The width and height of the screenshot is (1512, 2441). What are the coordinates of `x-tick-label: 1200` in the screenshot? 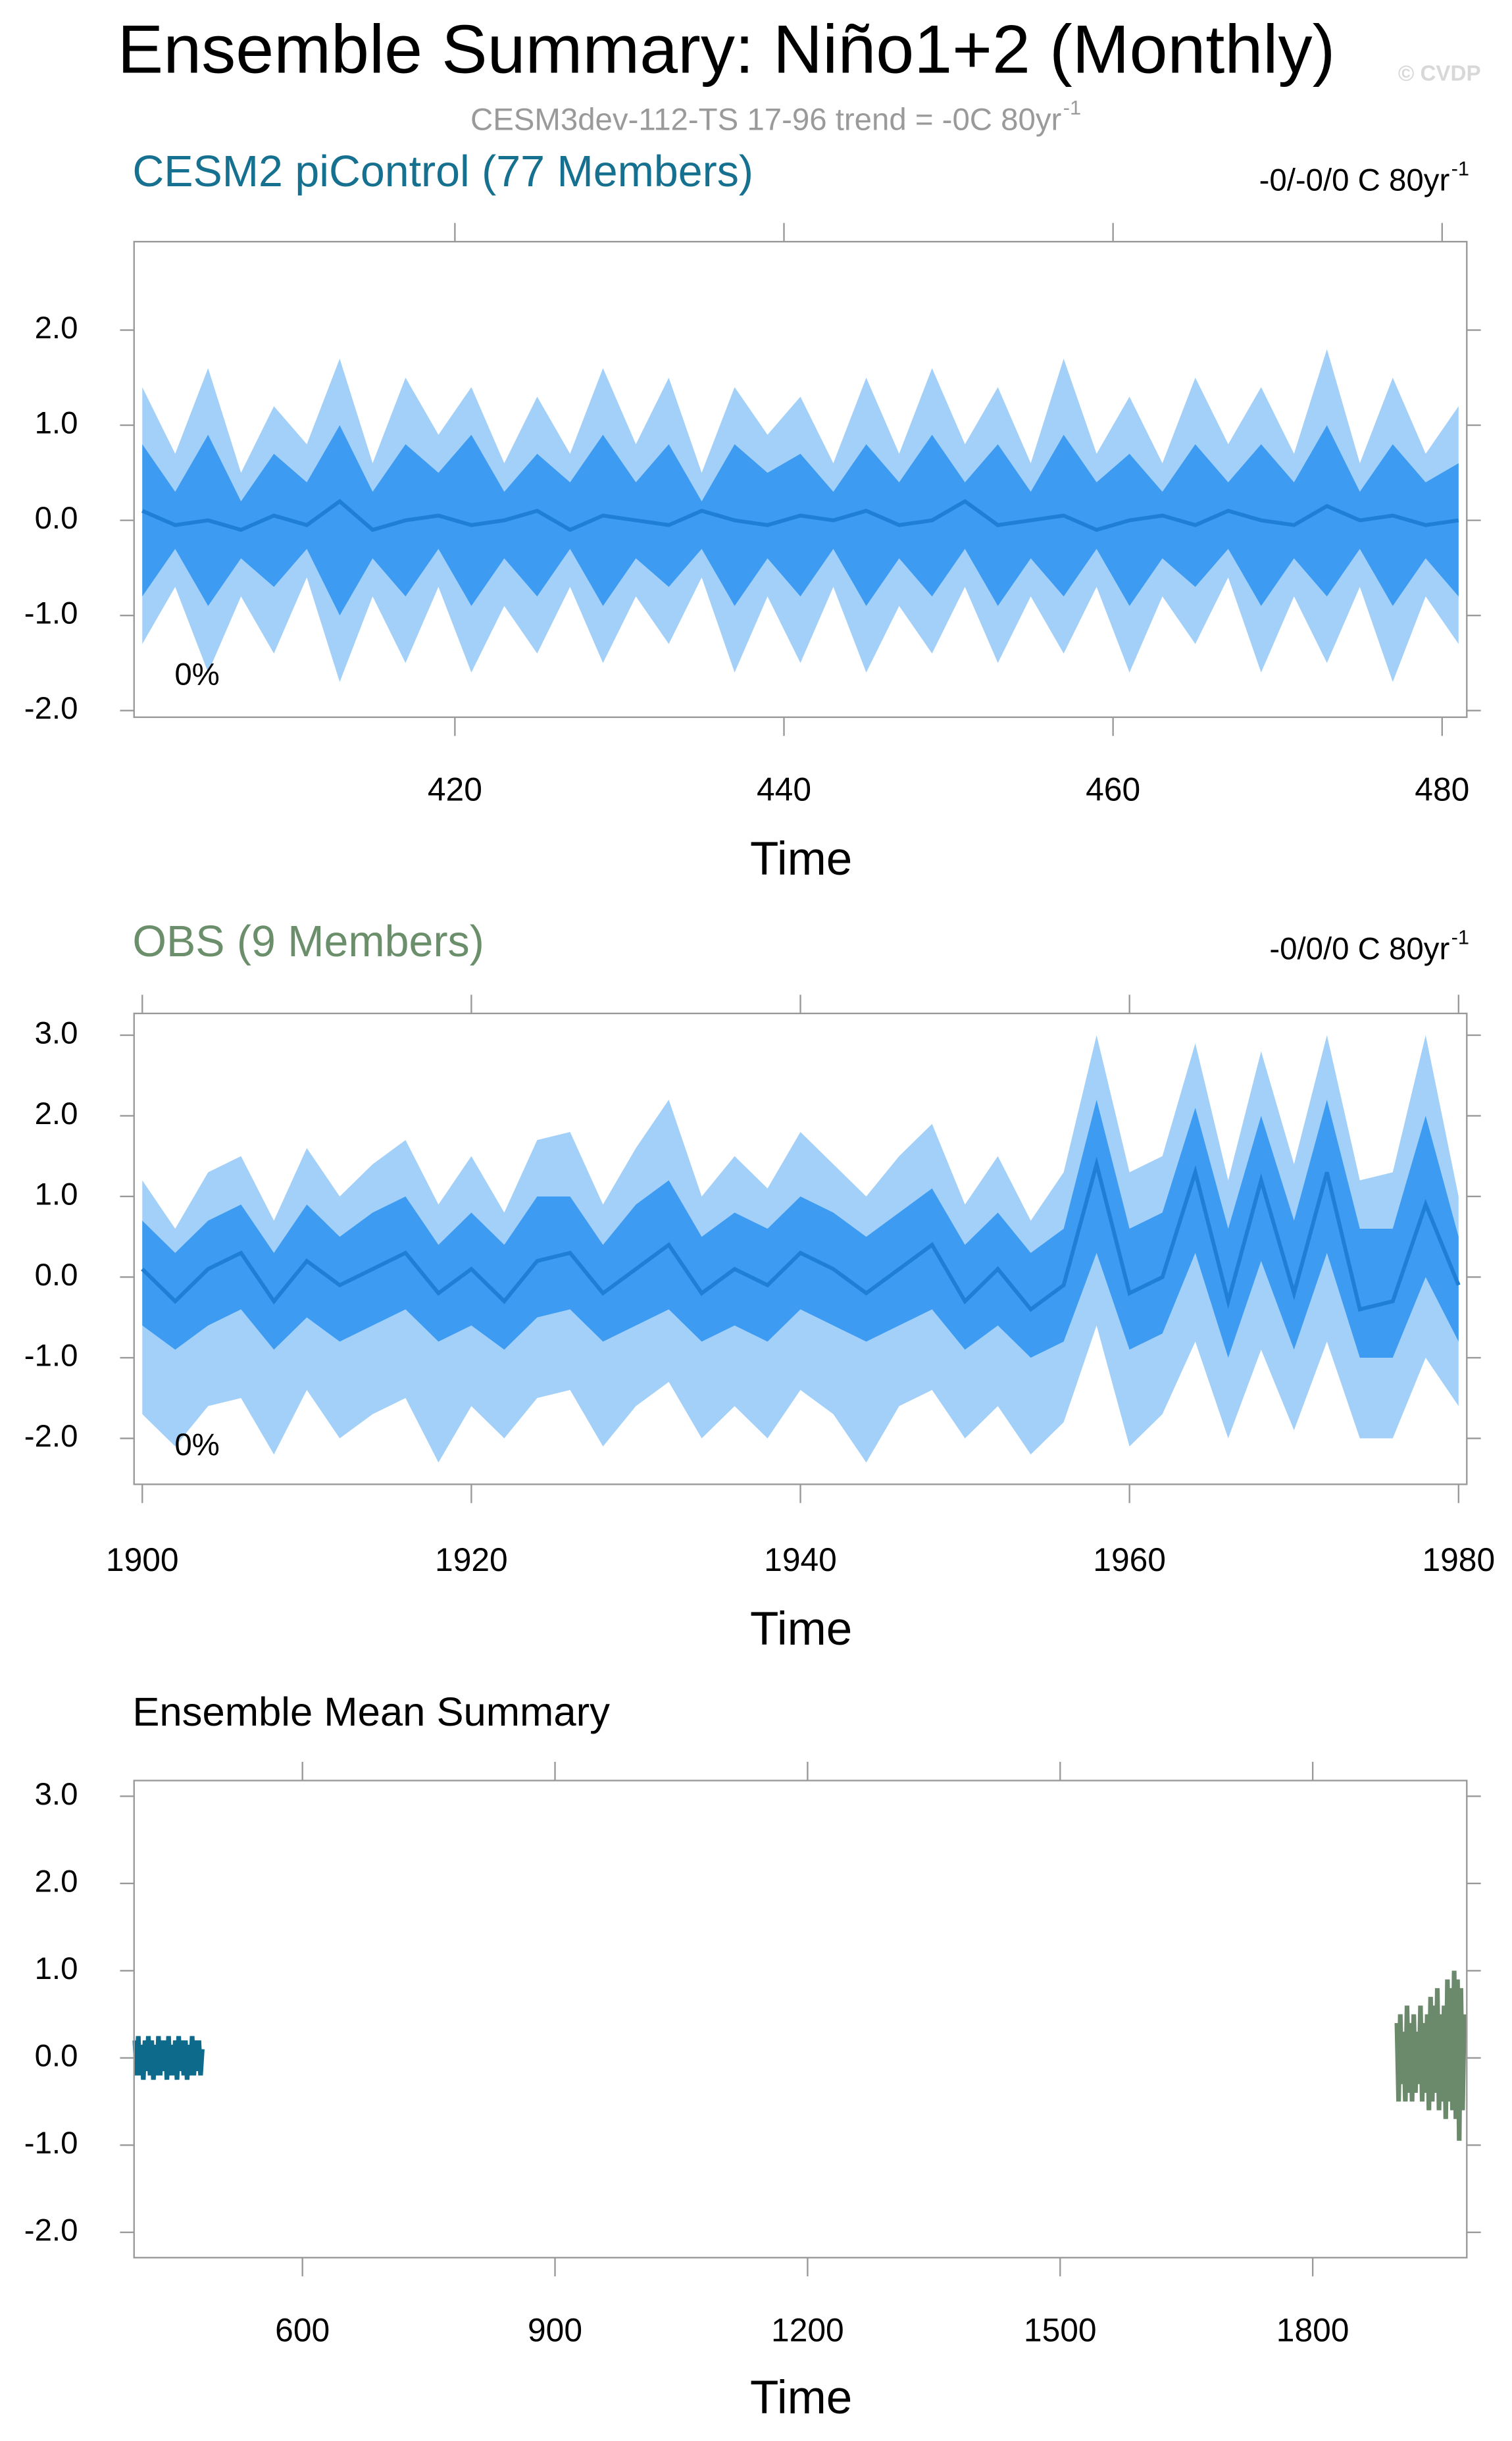 It's located at (807, 2329).